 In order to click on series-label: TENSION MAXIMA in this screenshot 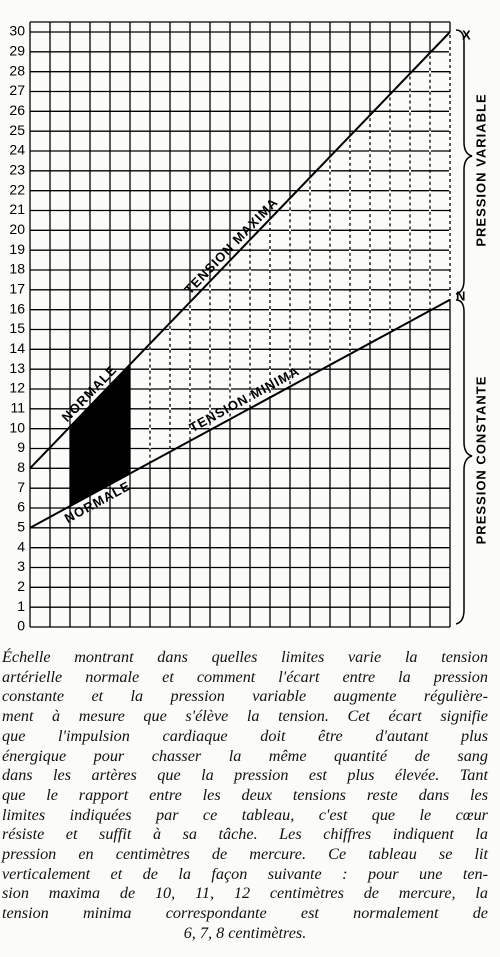, I will do `click(231, 245)`.